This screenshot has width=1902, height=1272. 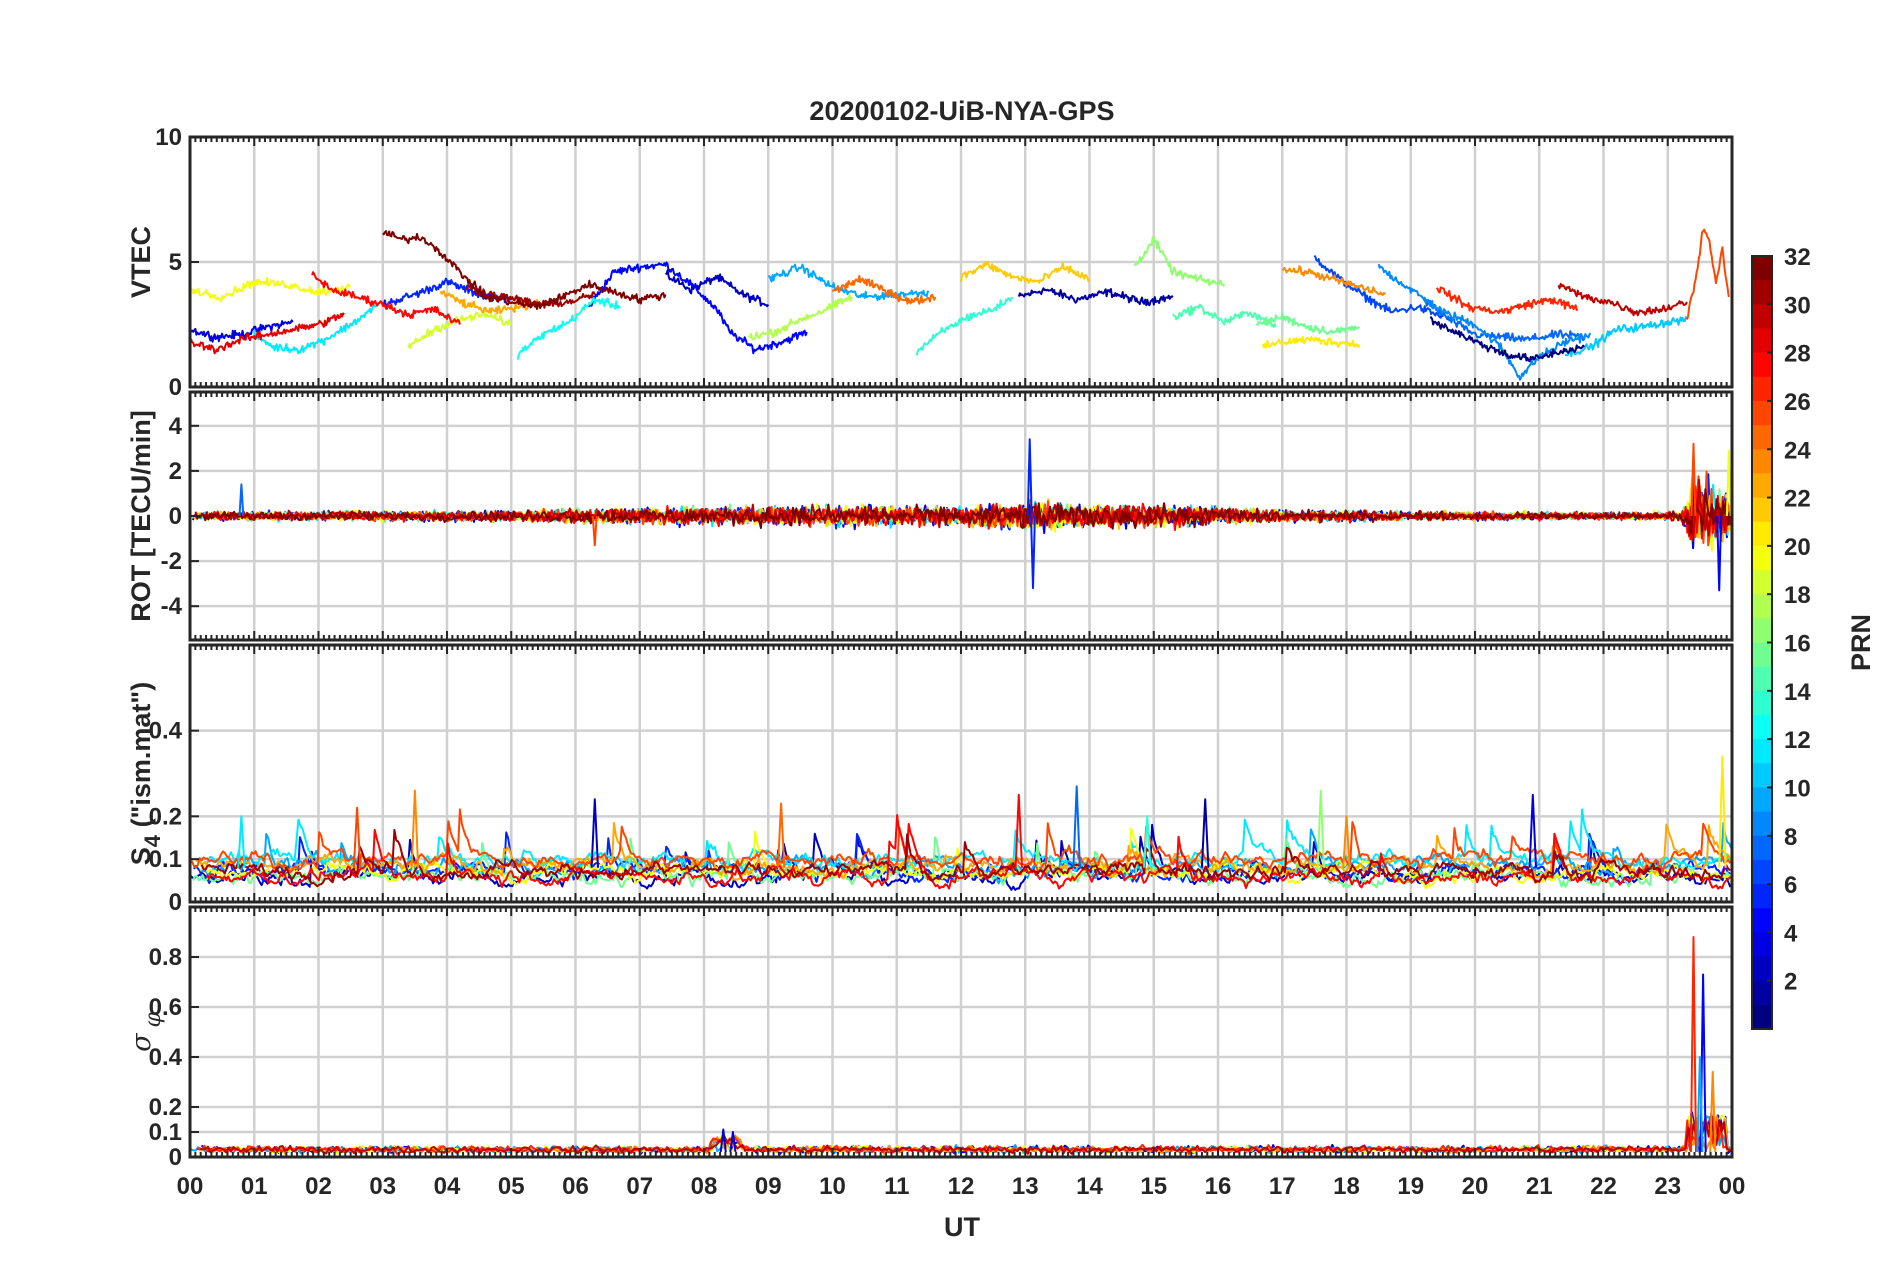 I want to click on x-tick-label: 08, so click(x=704, y=1186).